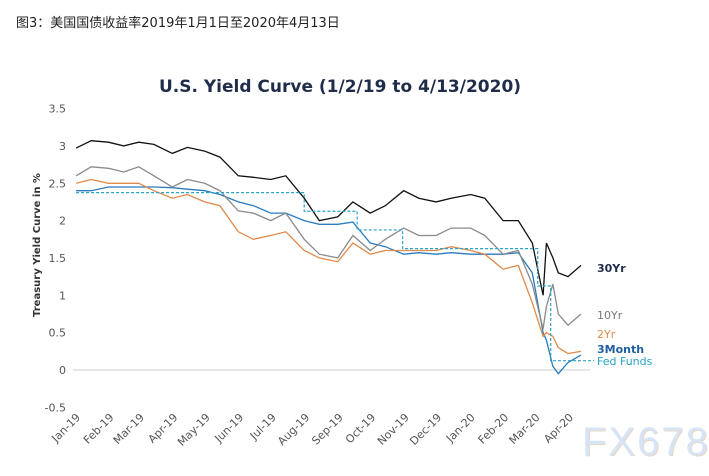 The height and width of the screenshot is (476, 709). Describe the element at coordinates (263, 427) in the screenshot. I see `x-tick-label: Jul-19` at that location.